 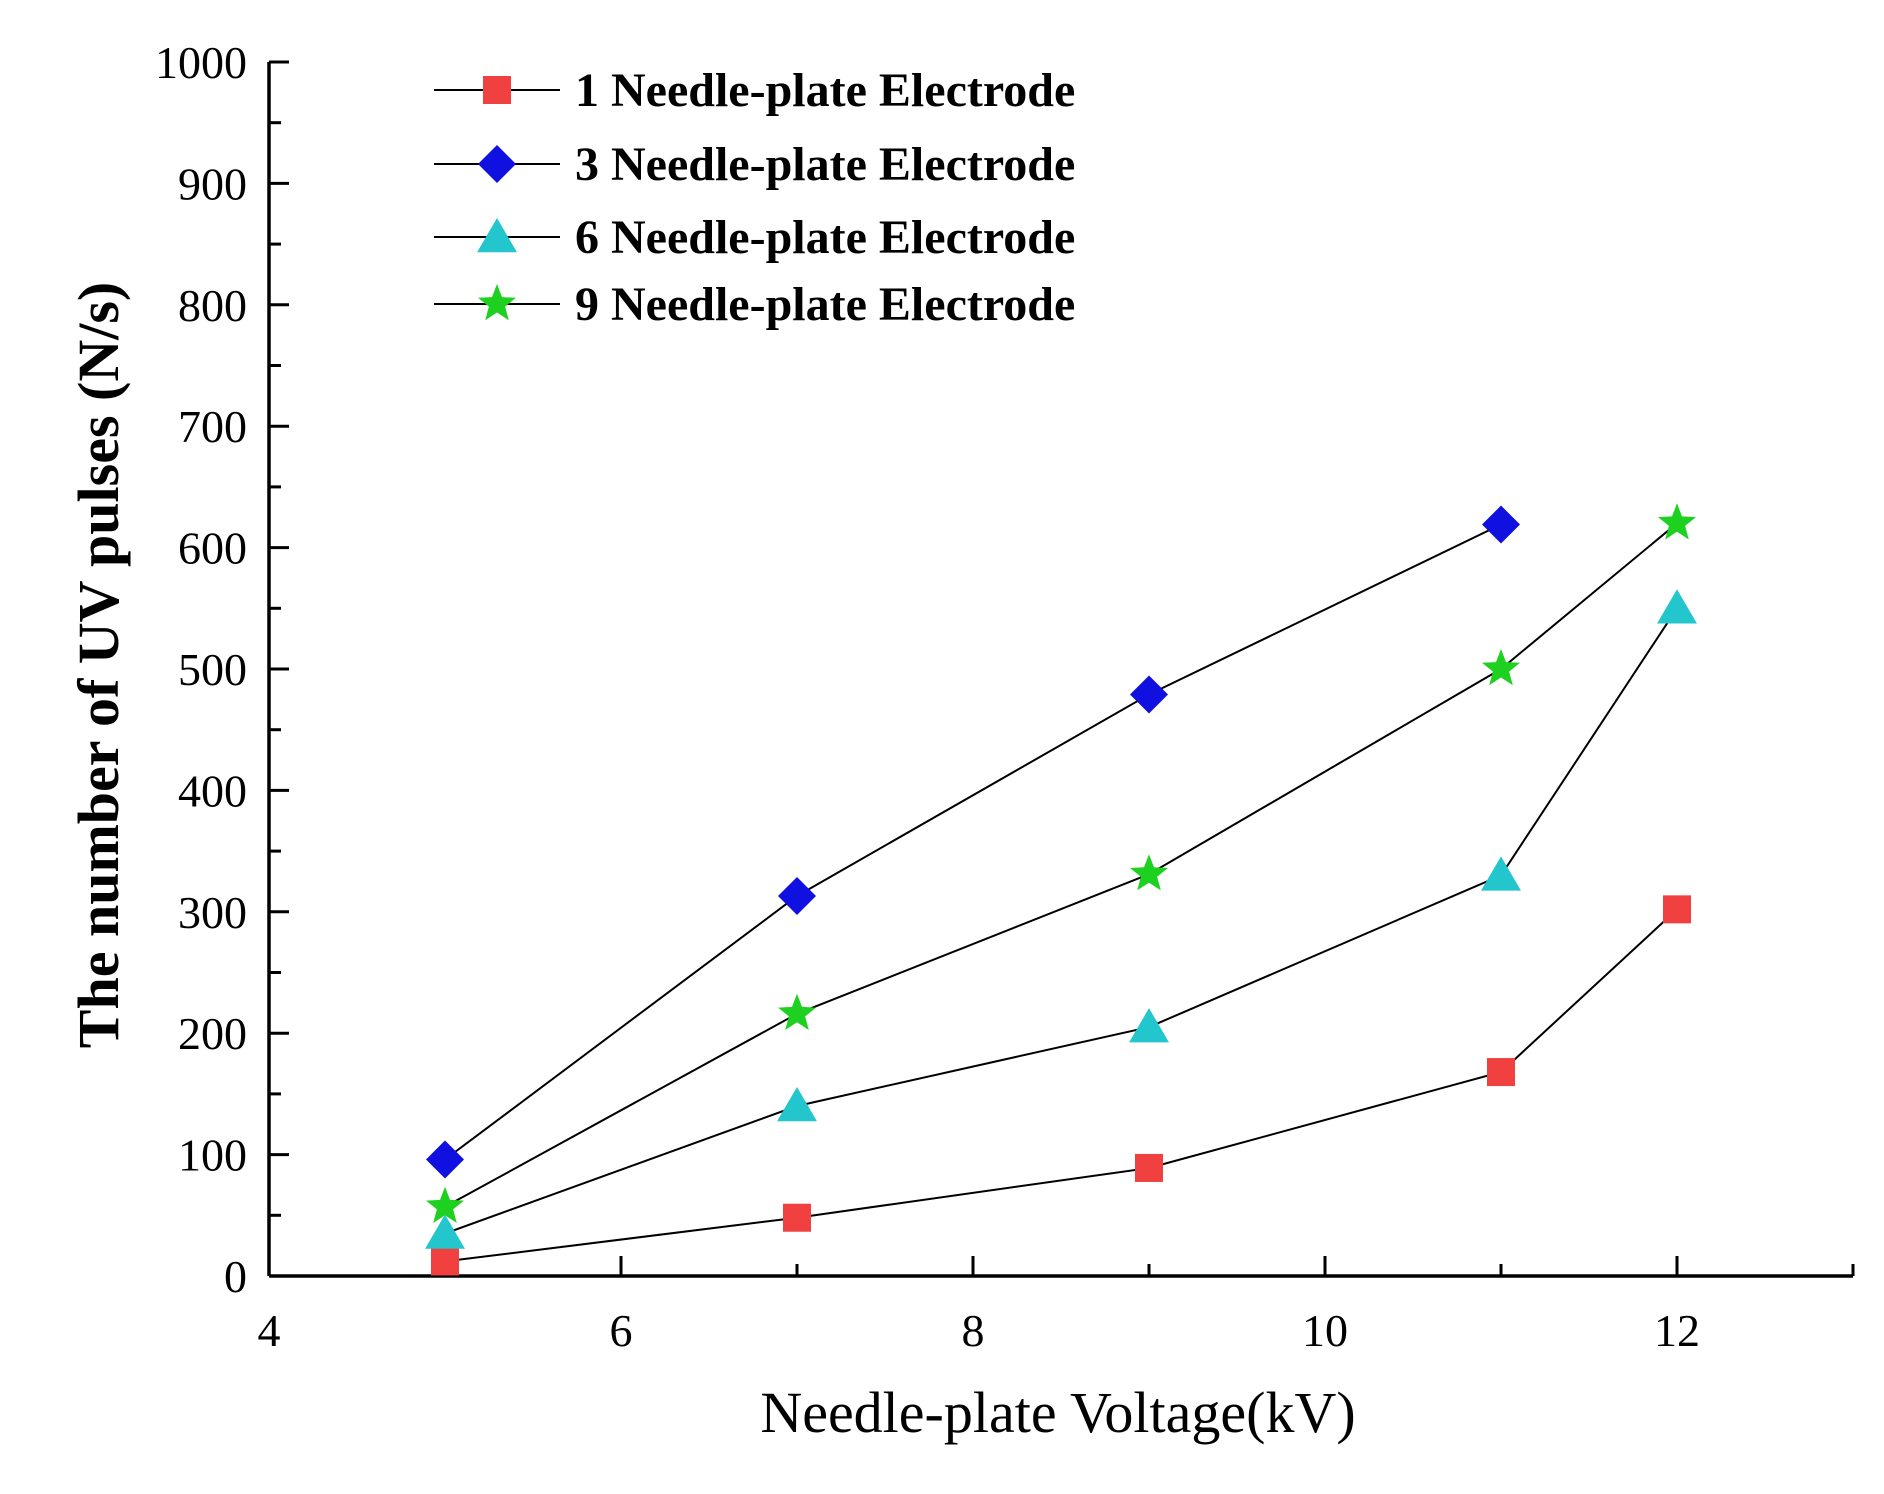 I want to click on x-axis-title: Needle-plate Voltage(kV), so click(x=1057, y=1412).